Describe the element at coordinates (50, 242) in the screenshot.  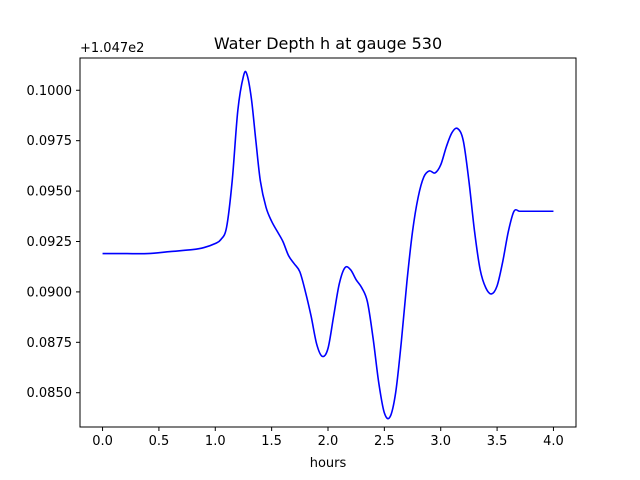
I see `y-tick-label: 0.0925` at that location.